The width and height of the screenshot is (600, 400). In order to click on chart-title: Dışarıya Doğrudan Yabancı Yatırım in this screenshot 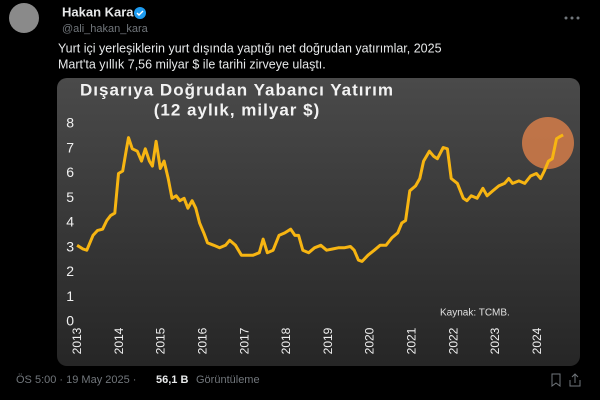, I will do `click(237, 89)`.